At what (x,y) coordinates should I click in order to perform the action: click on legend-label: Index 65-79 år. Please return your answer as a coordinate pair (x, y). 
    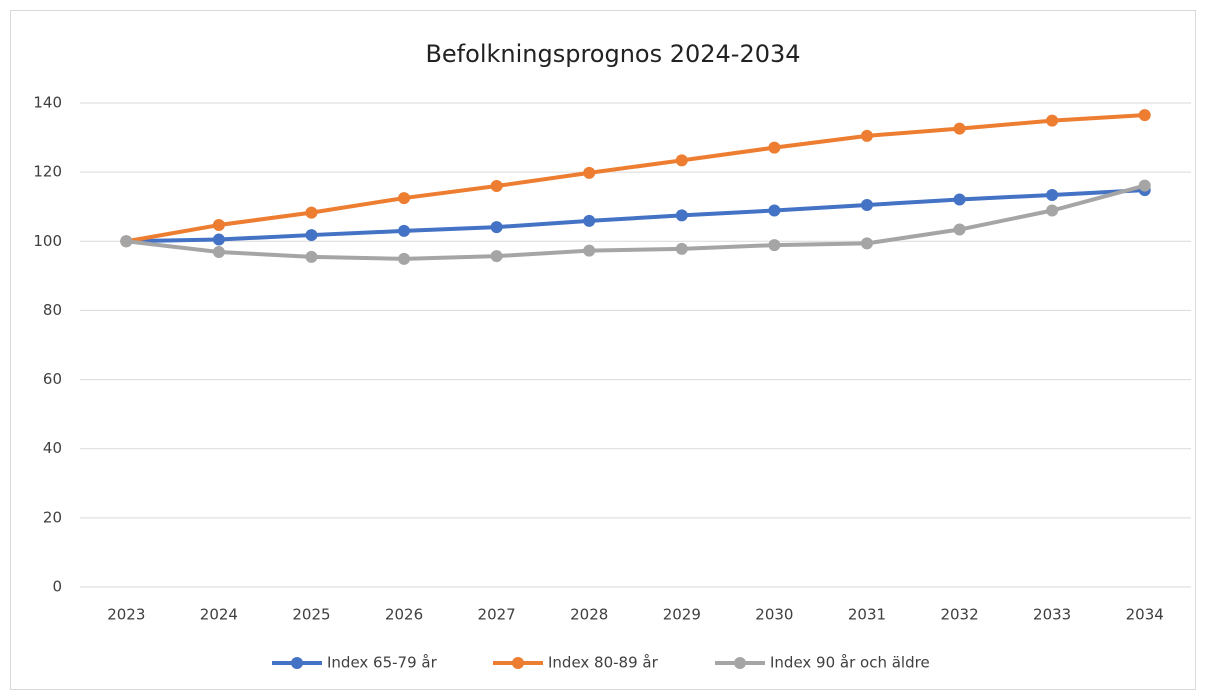
    Looking at the image, I should click on (382, 663).